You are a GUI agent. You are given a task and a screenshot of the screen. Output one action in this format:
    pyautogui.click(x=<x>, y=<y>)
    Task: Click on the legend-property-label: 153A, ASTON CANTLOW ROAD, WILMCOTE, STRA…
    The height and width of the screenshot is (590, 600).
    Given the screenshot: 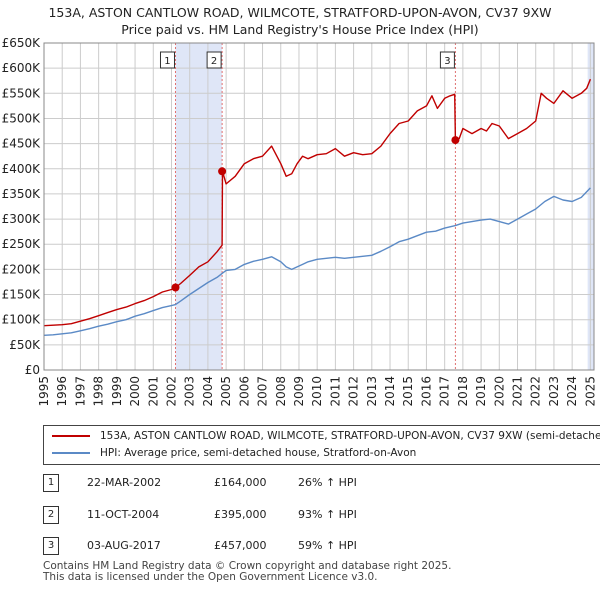 What is the action you would take?
    pyautogui.click(x=350, y=436)
    